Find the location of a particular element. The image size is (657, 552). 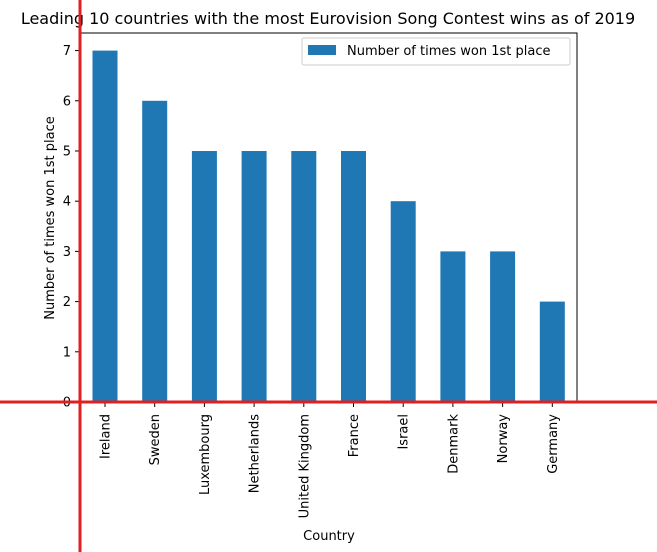

y-tick-label: 6 is located at coordinates (67, 101).